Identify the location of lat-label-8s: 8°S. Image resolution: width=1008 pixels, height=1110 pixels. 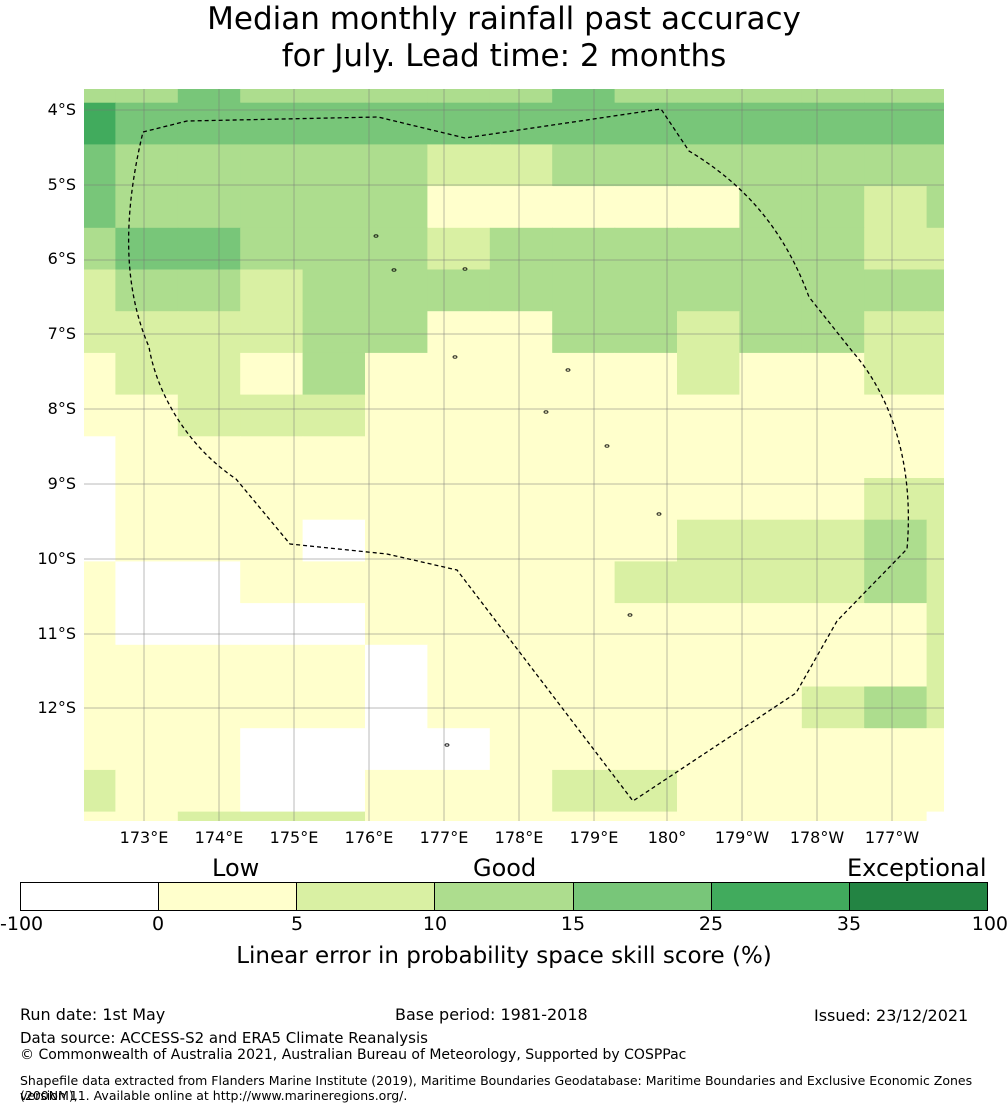
(61, 408).